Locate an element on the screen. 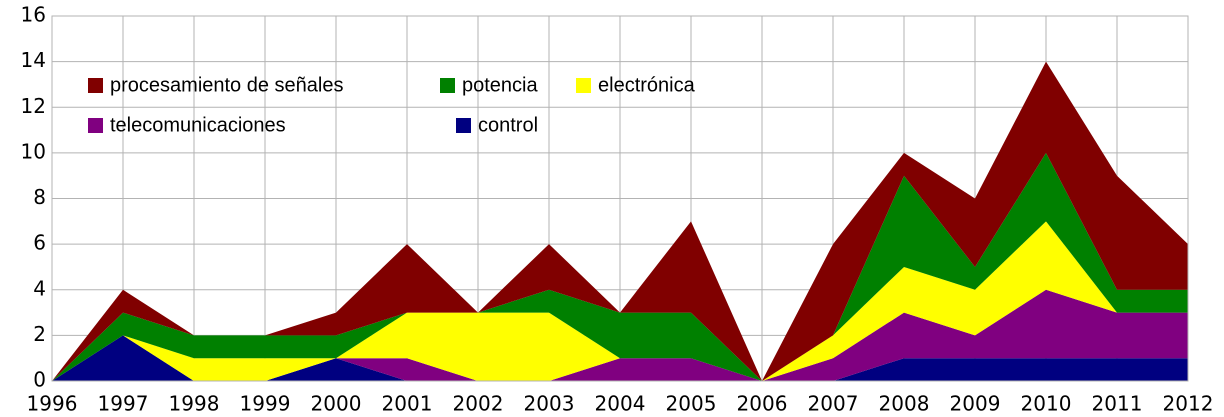  x-tick-label: 2012 is located at coordinates (1188, 404).